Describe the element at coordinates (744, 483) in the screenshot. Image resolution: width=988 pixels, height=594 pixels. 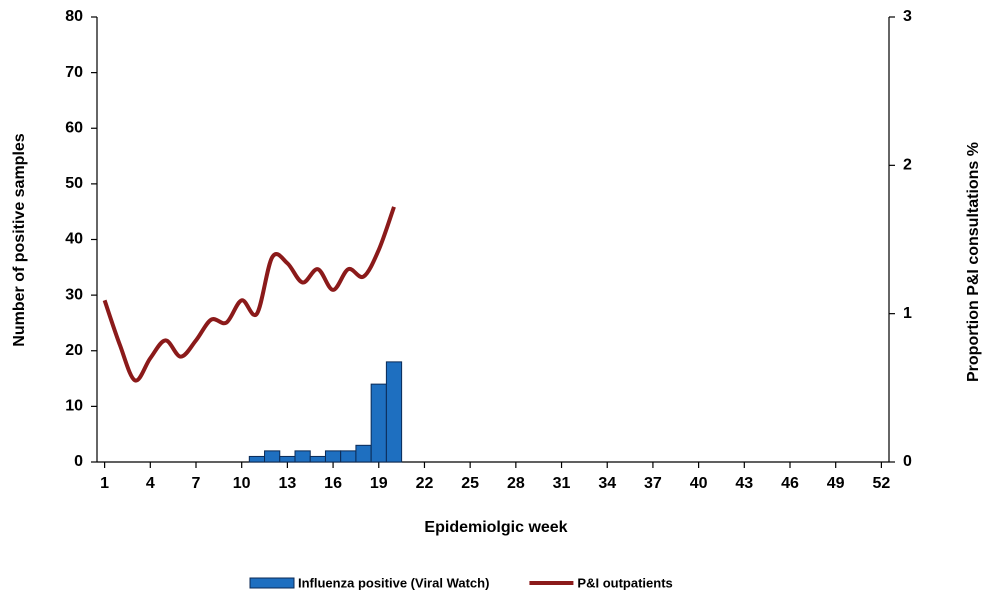
I see `x-tick-label: 43` at that location.